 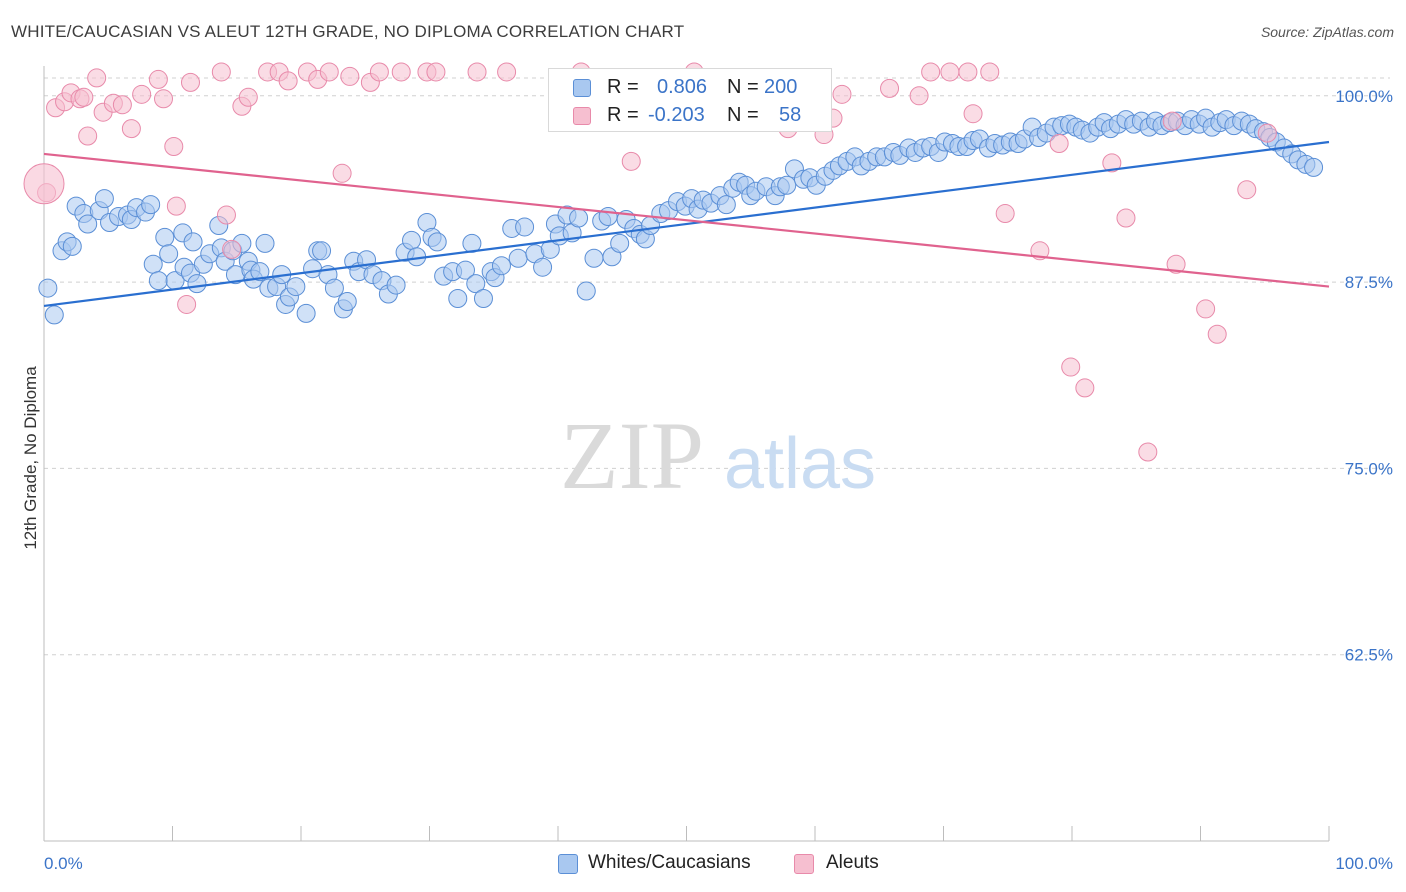 I want to click on y-tick-label: 62.5%, so click(x=1369, y=655).